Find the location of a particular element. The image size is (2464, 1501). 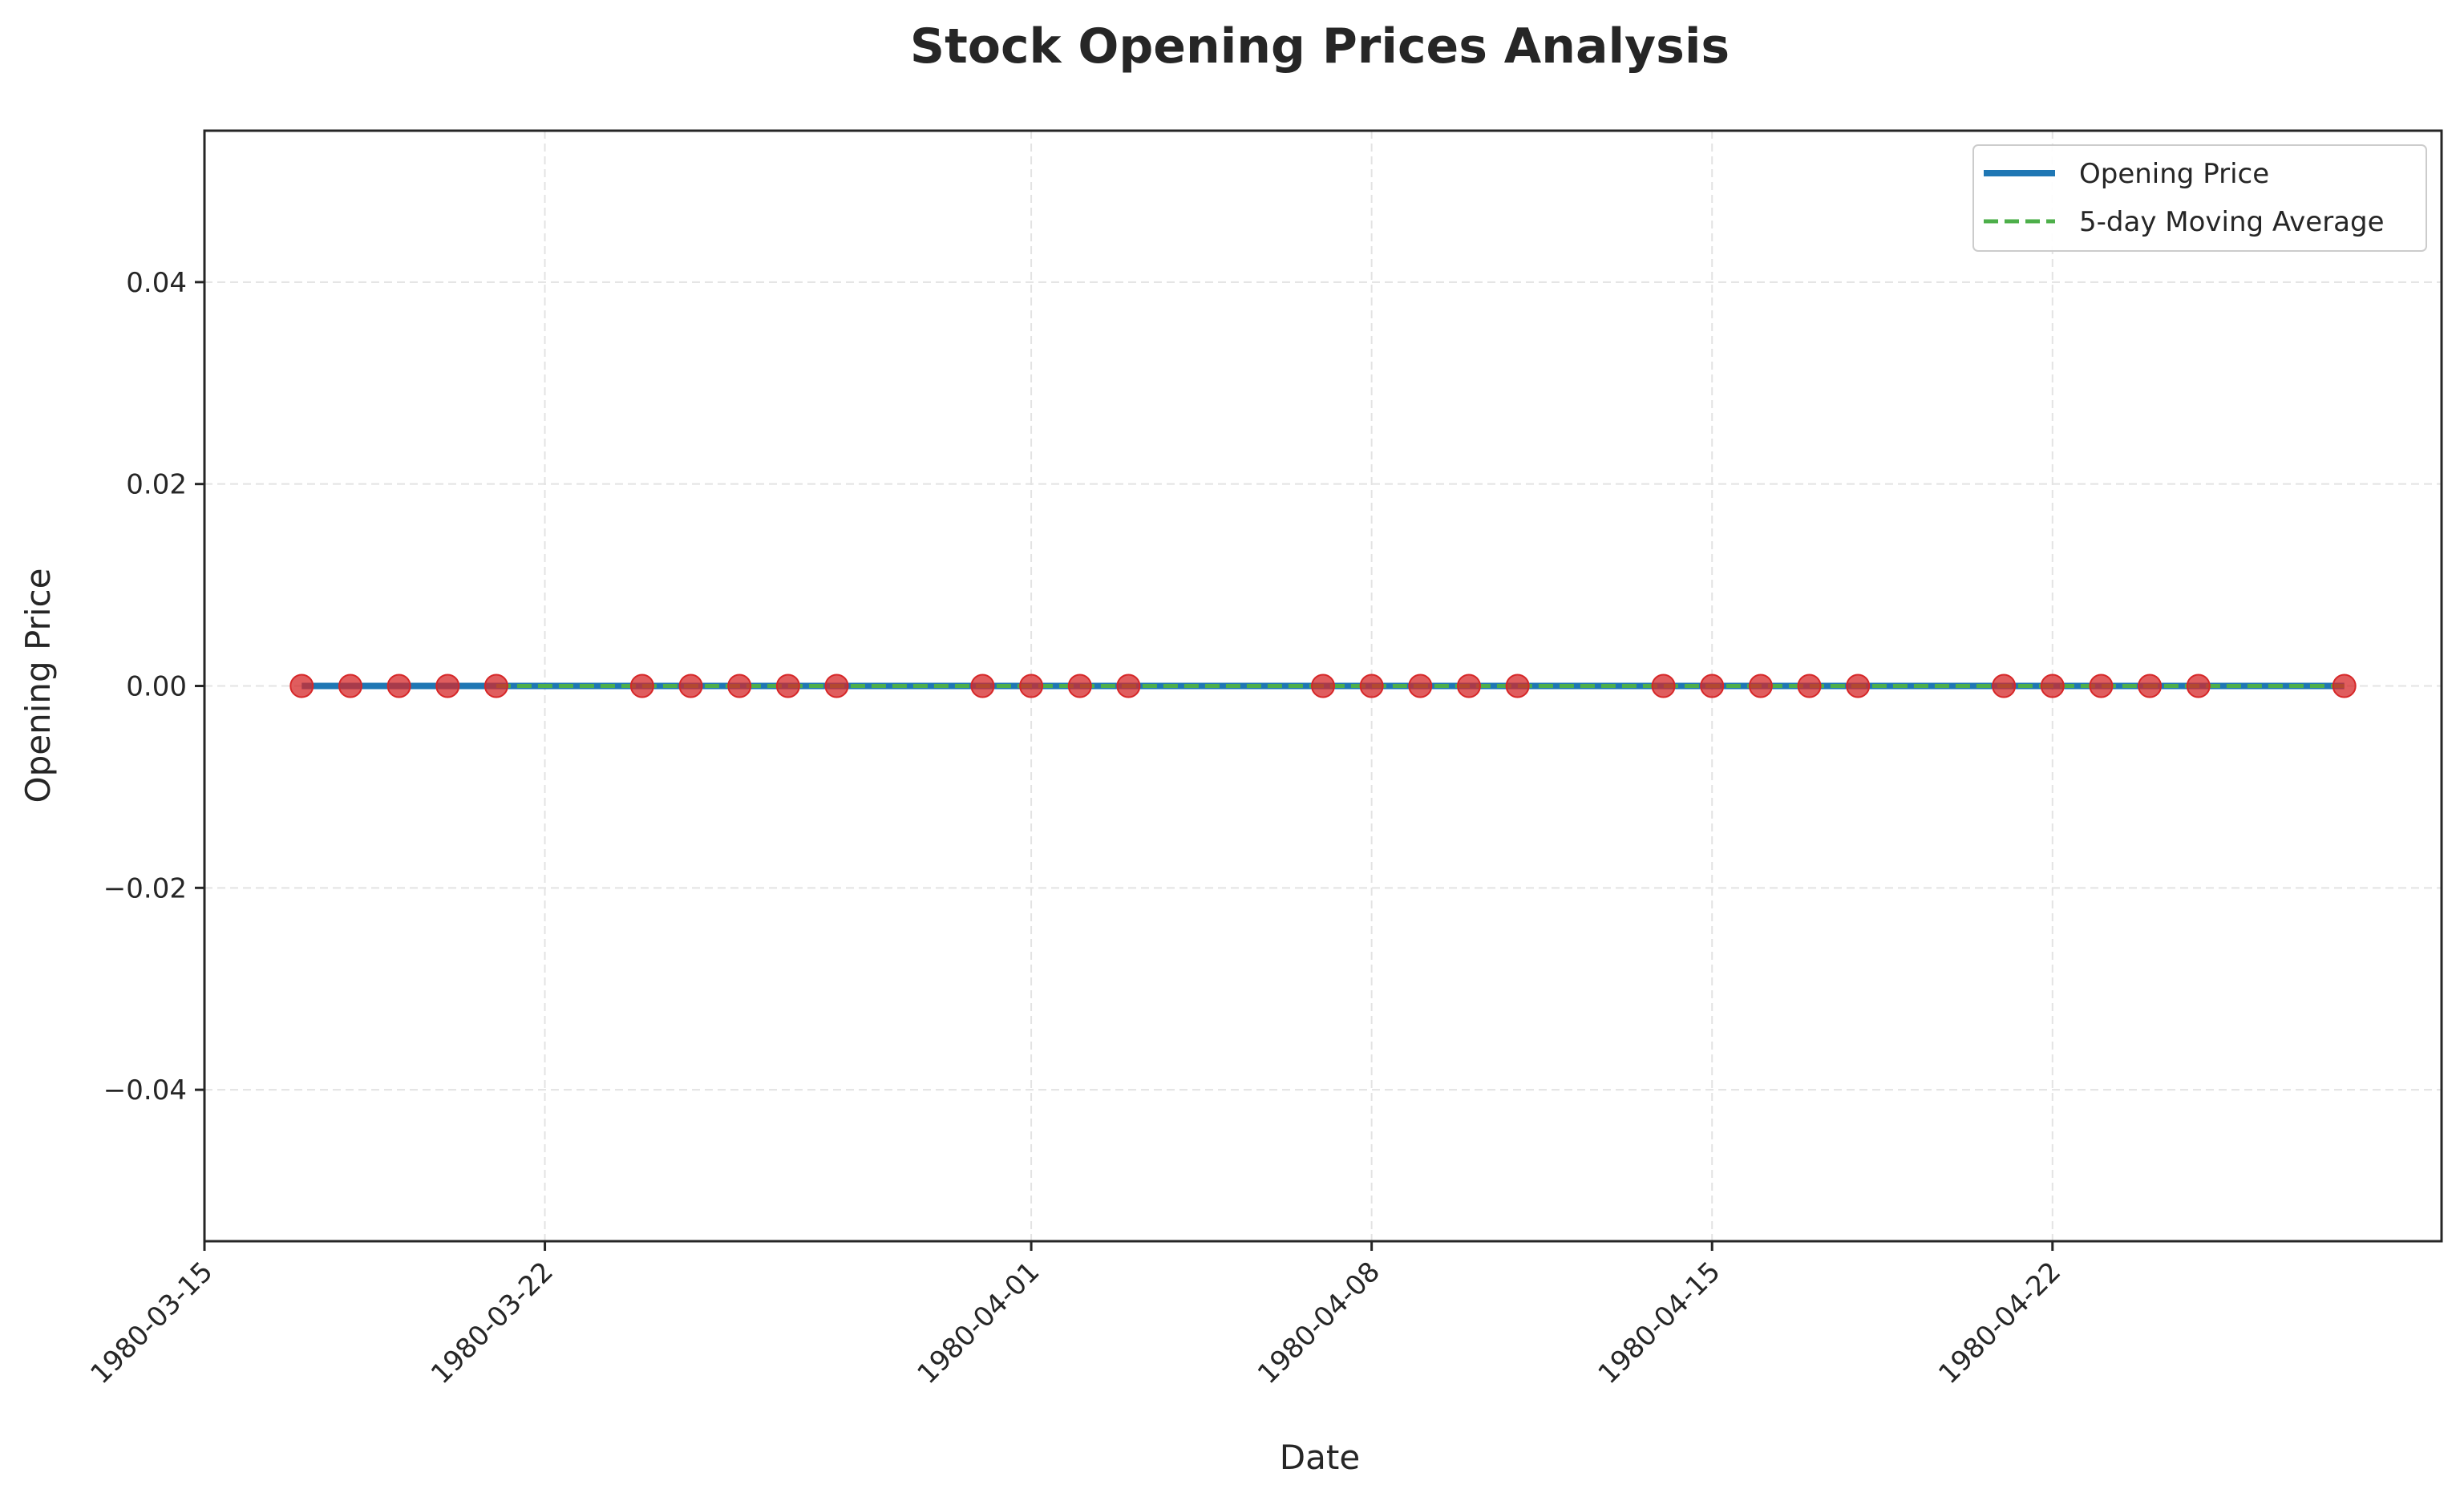

x-tick-label: 1980-04-08 is located at coordinates (1319, 1323).